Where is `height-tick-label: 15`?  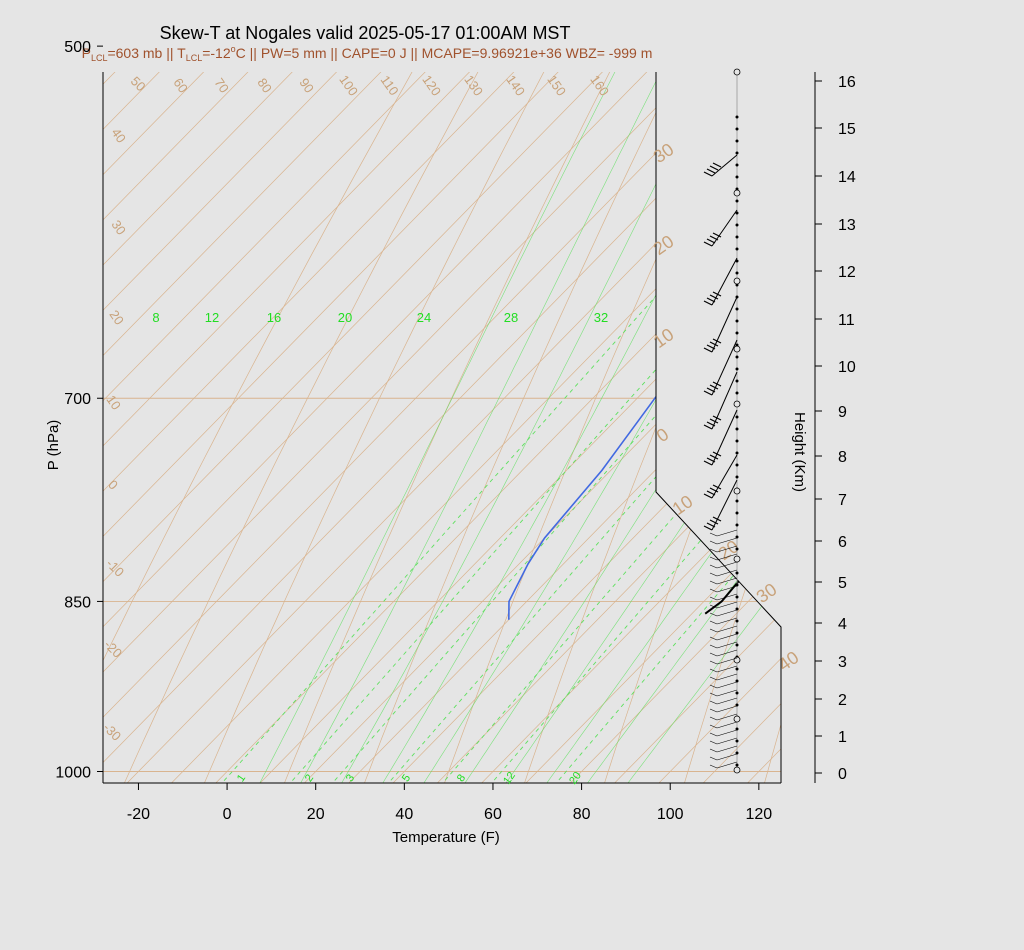
height-tick-label: 15 is located at coordinates (847, 129).